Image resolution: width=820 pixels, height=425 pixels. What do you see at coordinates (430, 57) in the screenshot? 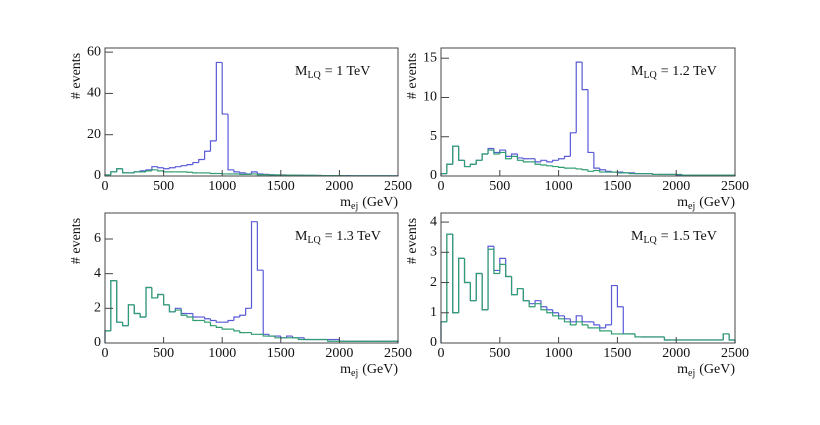
I see `y-tick-label: 15` at bounding box center [430, 57].